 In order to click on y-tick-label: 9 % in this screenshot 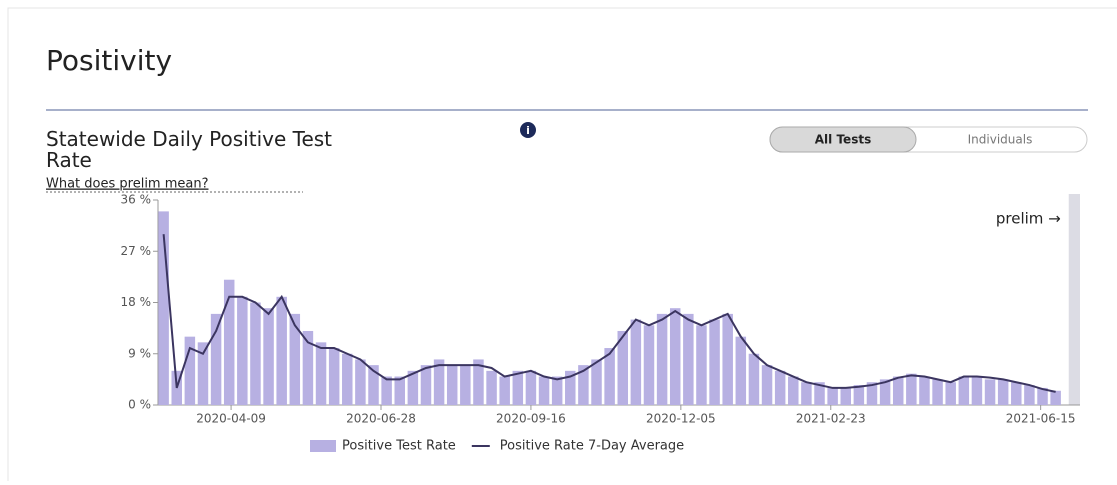, I will do `click(139, 353)`.